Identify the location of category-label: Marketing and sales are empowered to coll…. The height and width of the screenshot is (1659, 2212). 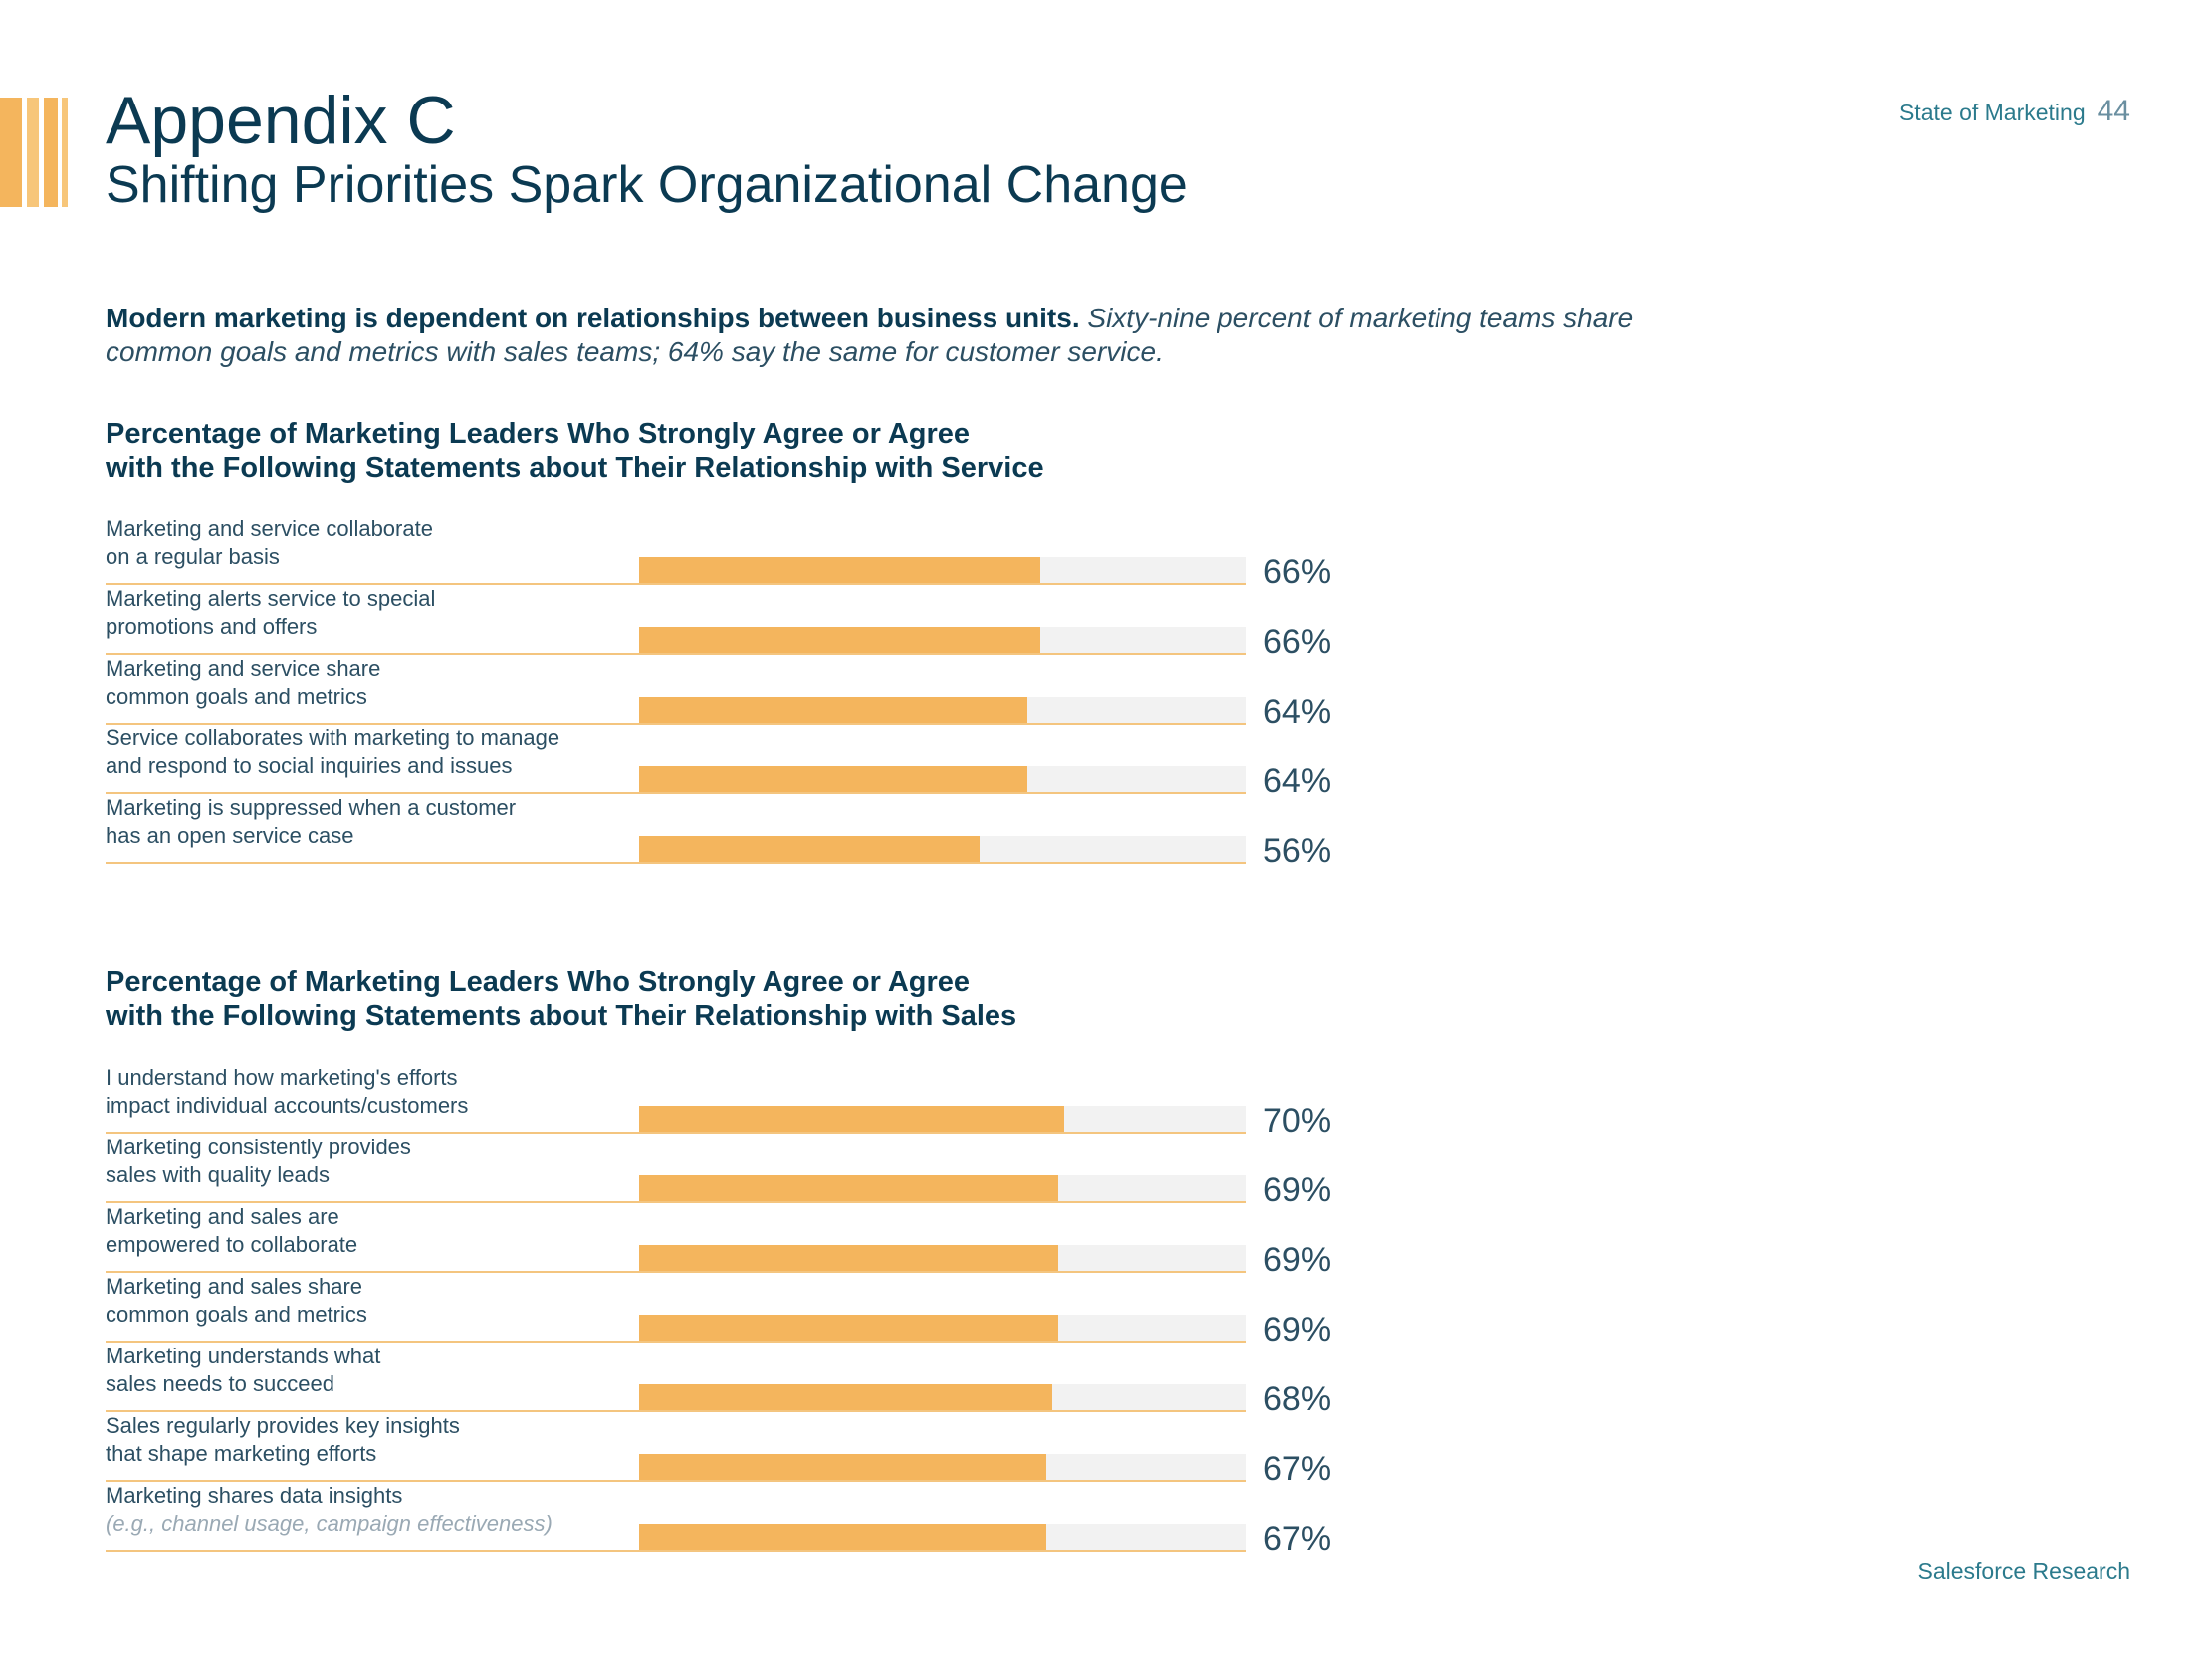
(384, 1231).